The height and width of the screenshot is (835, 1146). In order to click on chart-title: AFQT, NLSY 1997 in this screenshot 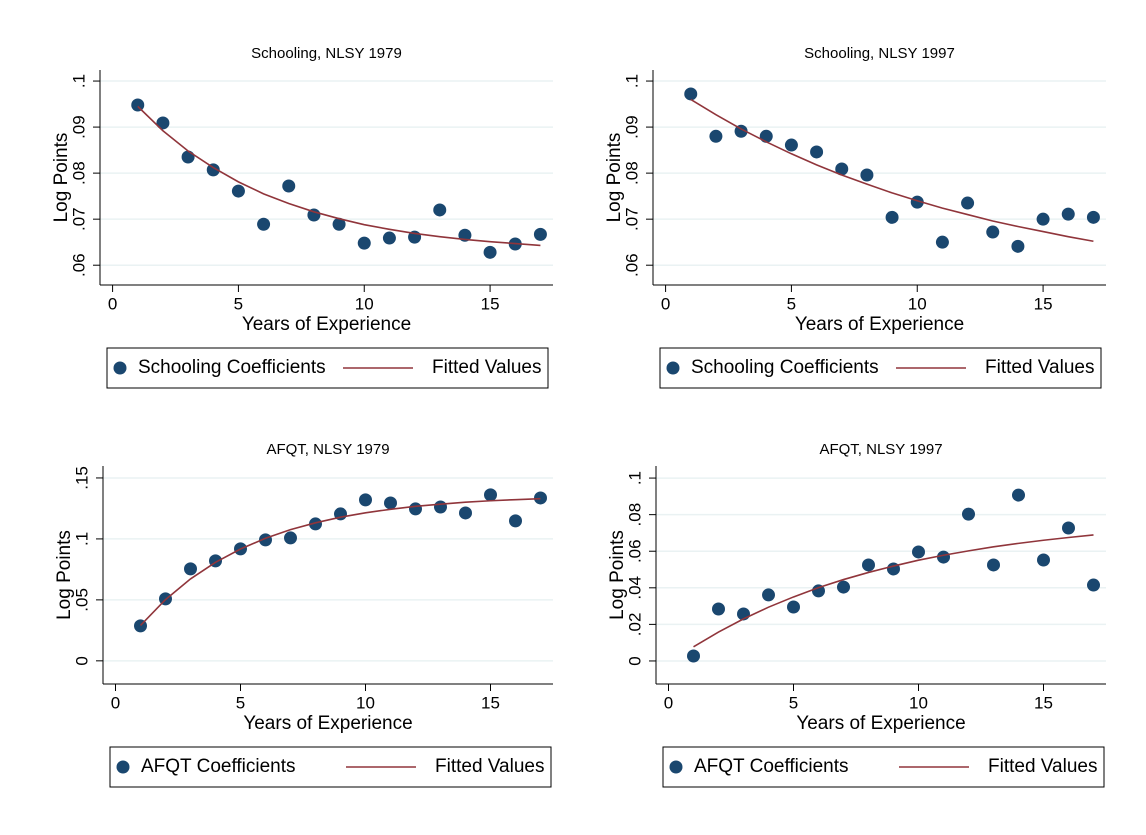, I will do `click(880, 449)`.